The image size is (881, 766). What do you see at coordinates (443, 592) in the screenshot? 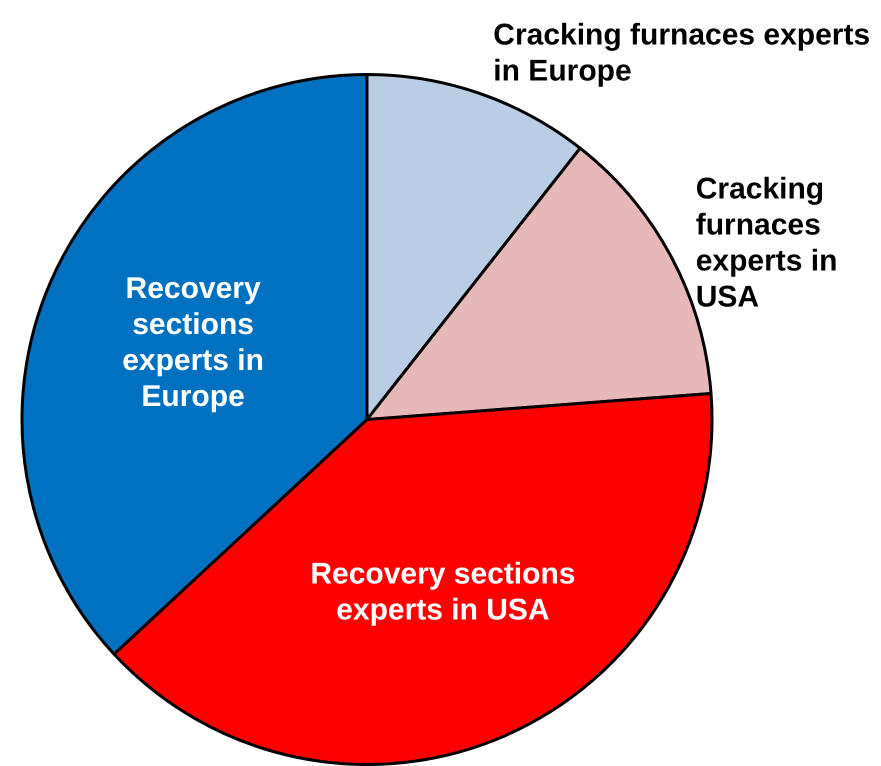
I see `slice-label: Recovery sections experts in USA` at bounding box center [443, 592].